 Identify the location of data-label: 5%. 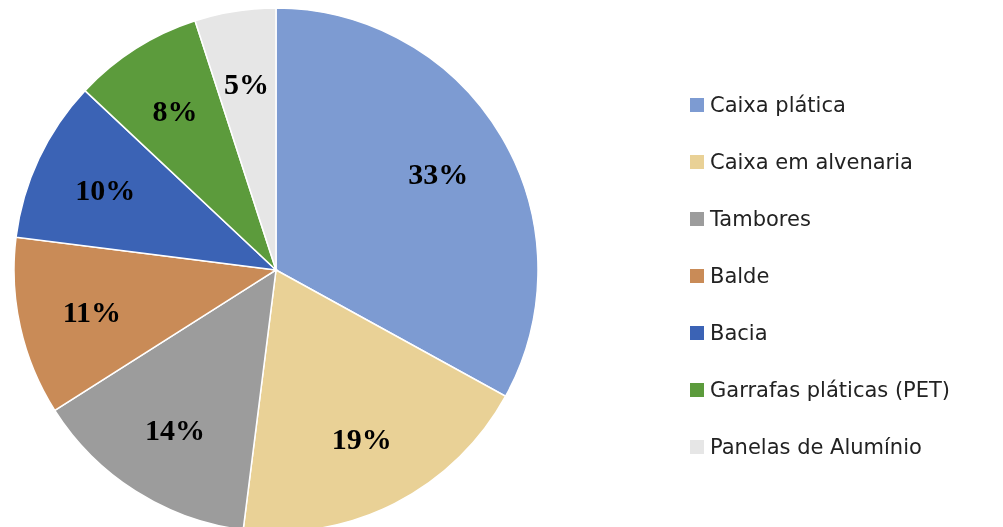
(246, 84).